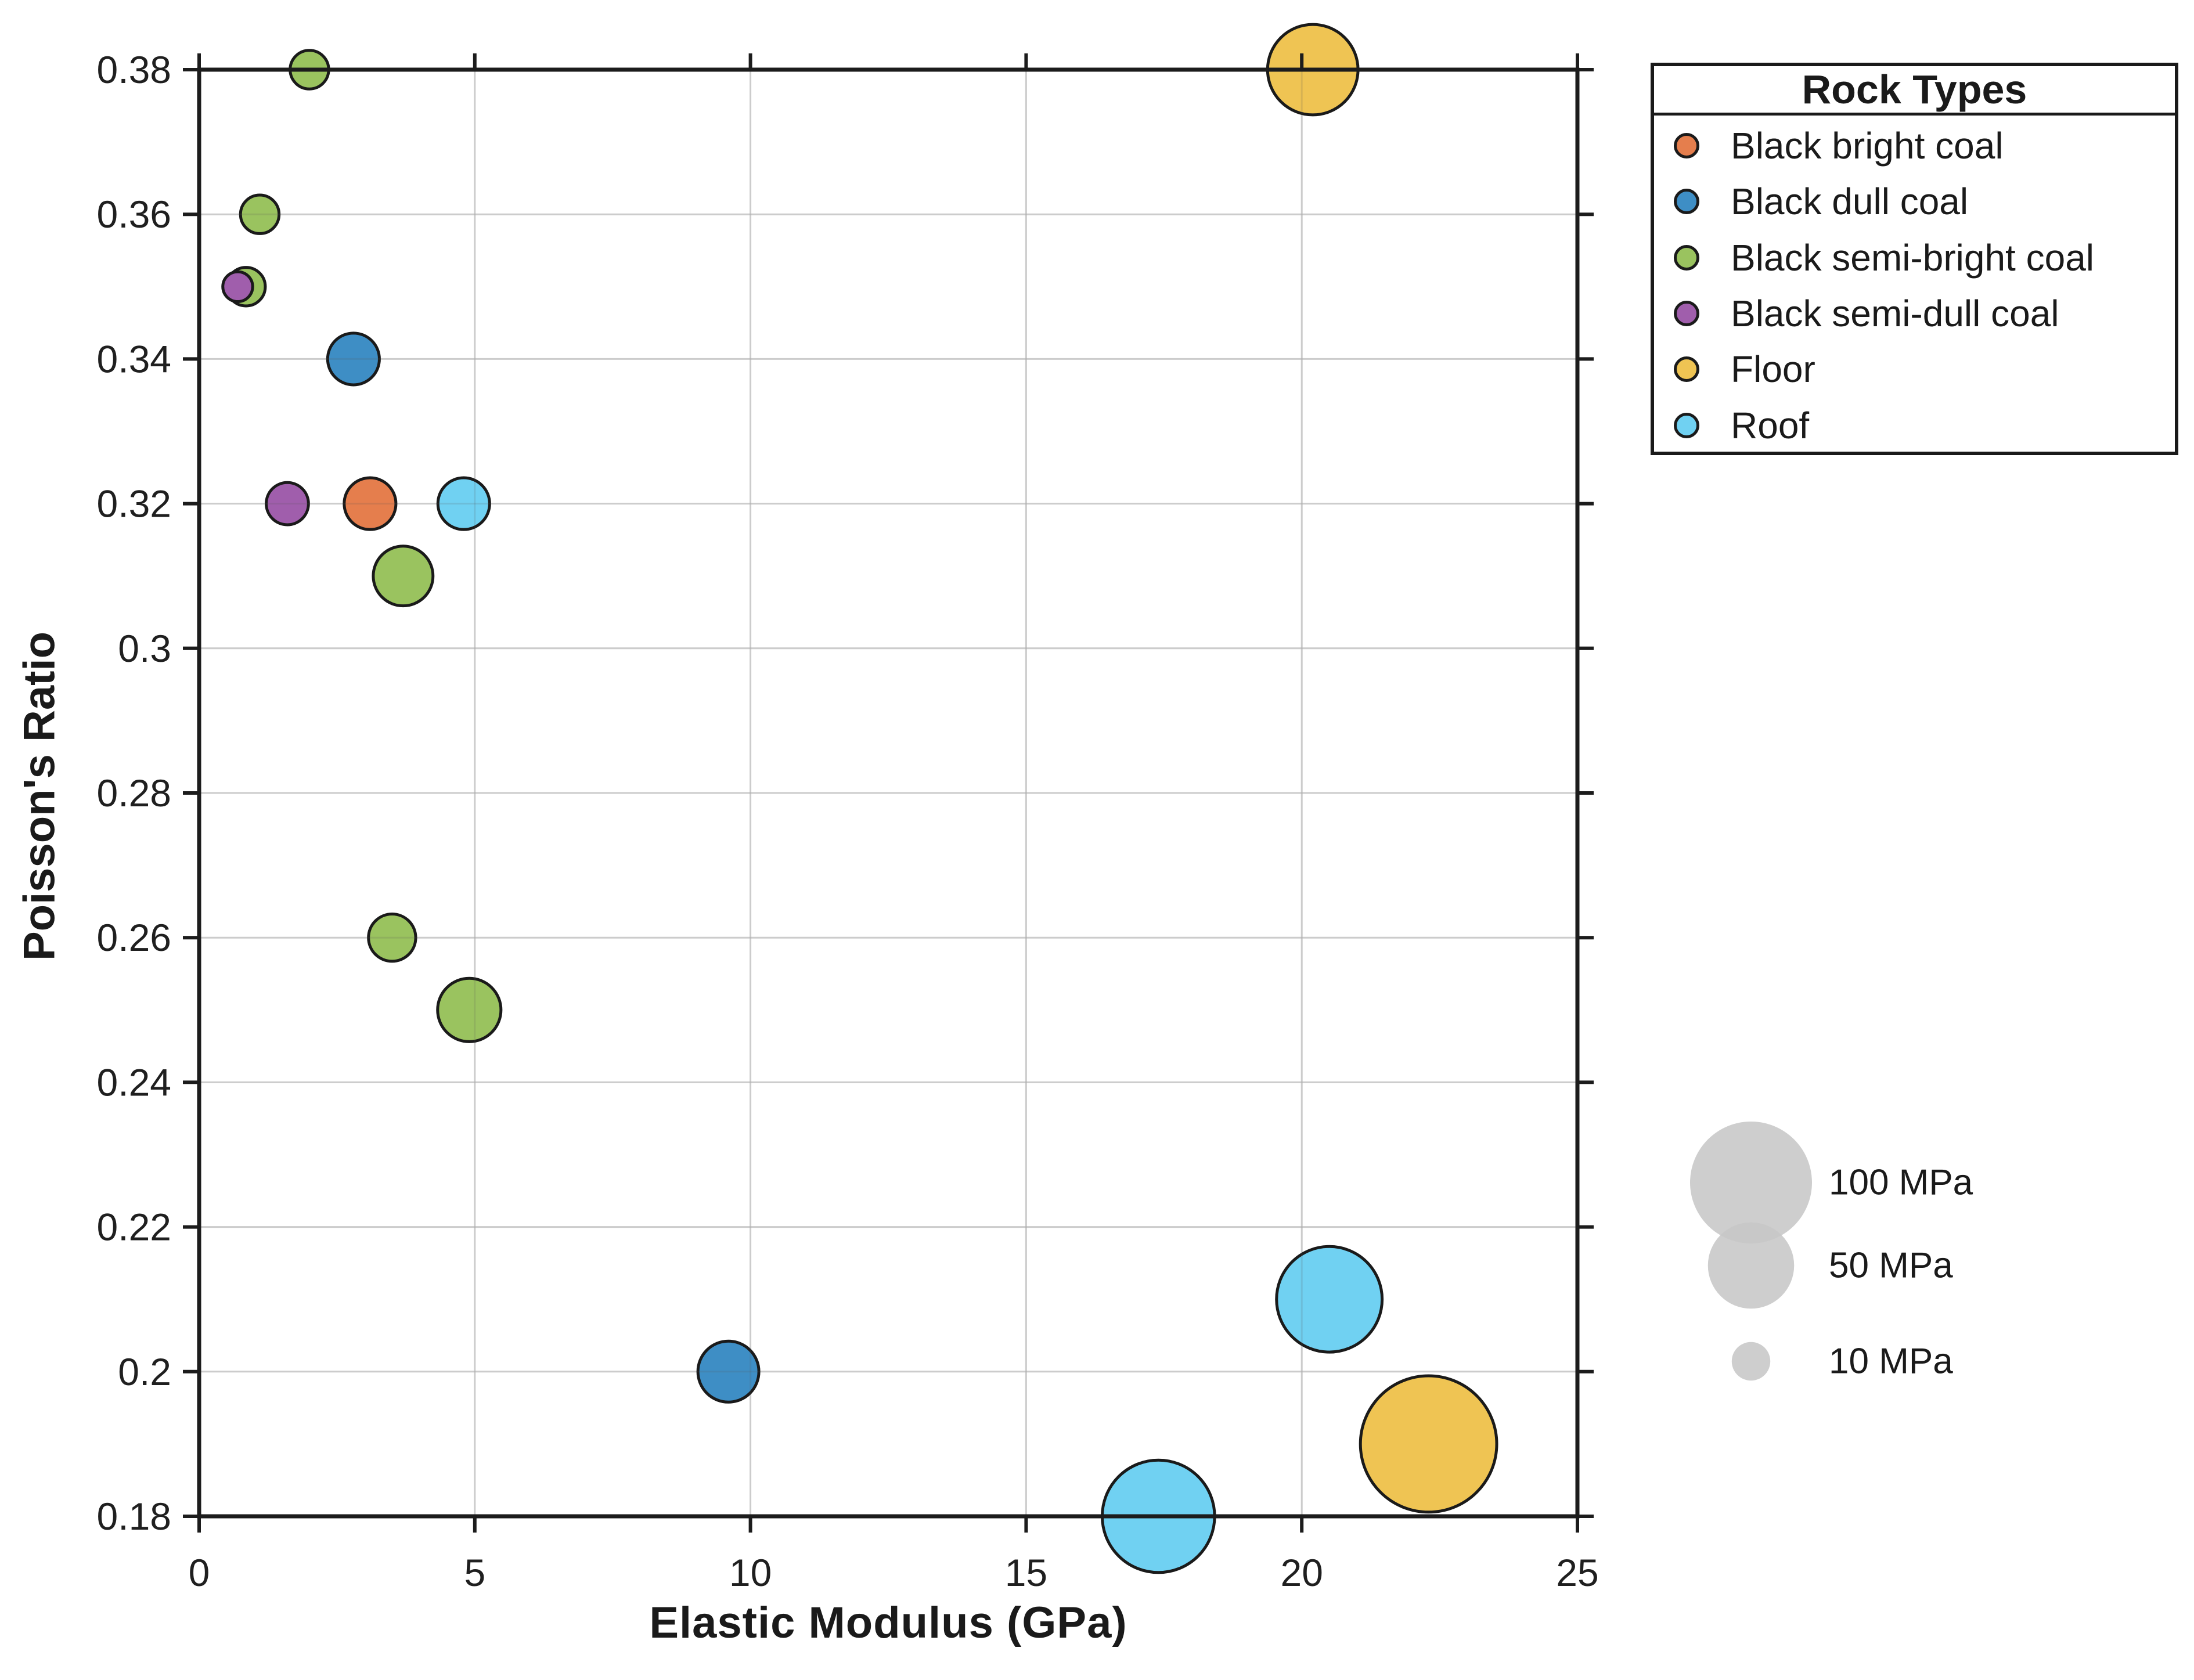 The image size is (2194, 1680). What do you see at coordinates (1770, 425) in the screenshot?
I see `legend-item-label: Roof` at bounding box center [1770, 425].